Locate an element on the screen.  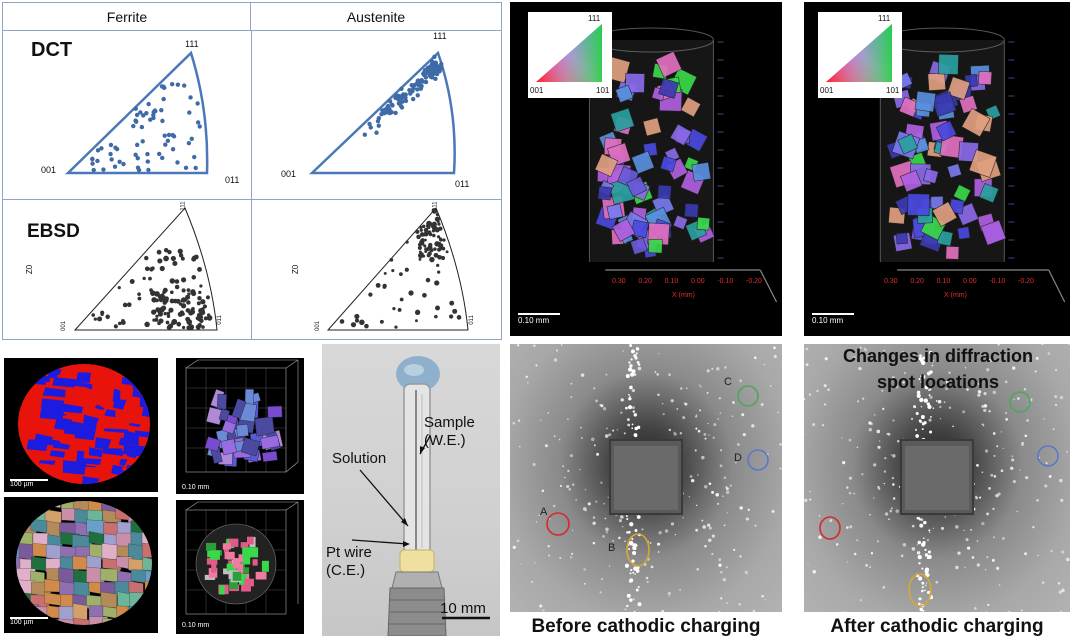
spot-label-a: A is located at coordinates (544, 512).